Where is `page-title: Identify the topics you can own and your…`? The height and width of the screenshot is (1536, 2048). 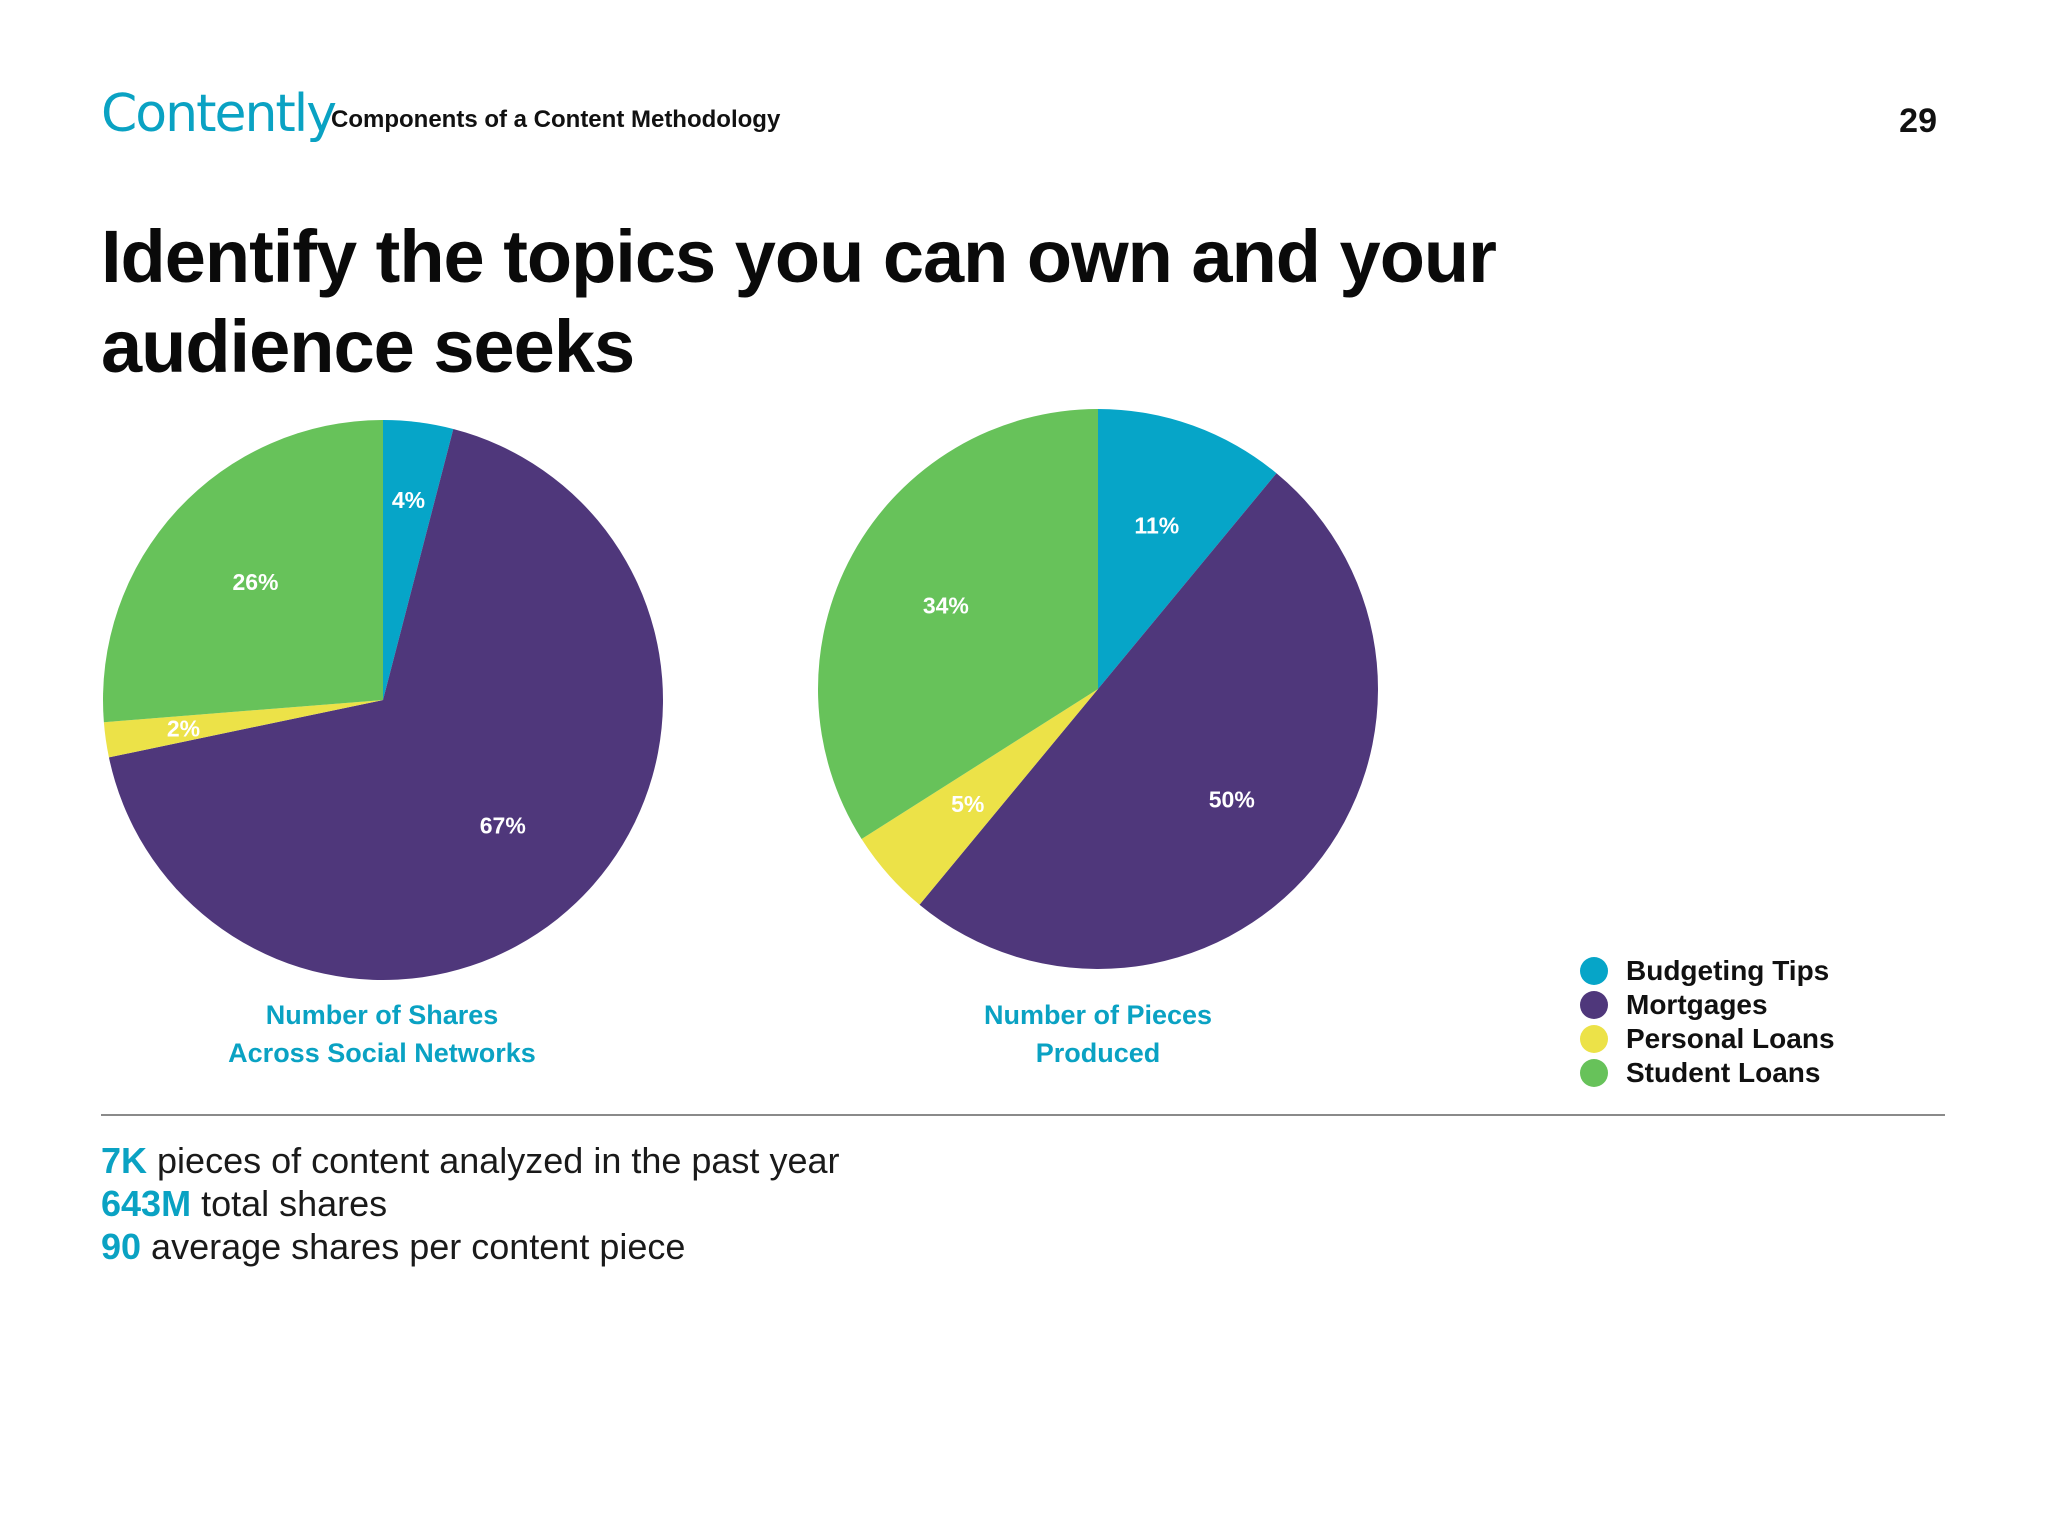
page-title: Identify the topics you can own and your… is located at coordinates (799, 301).